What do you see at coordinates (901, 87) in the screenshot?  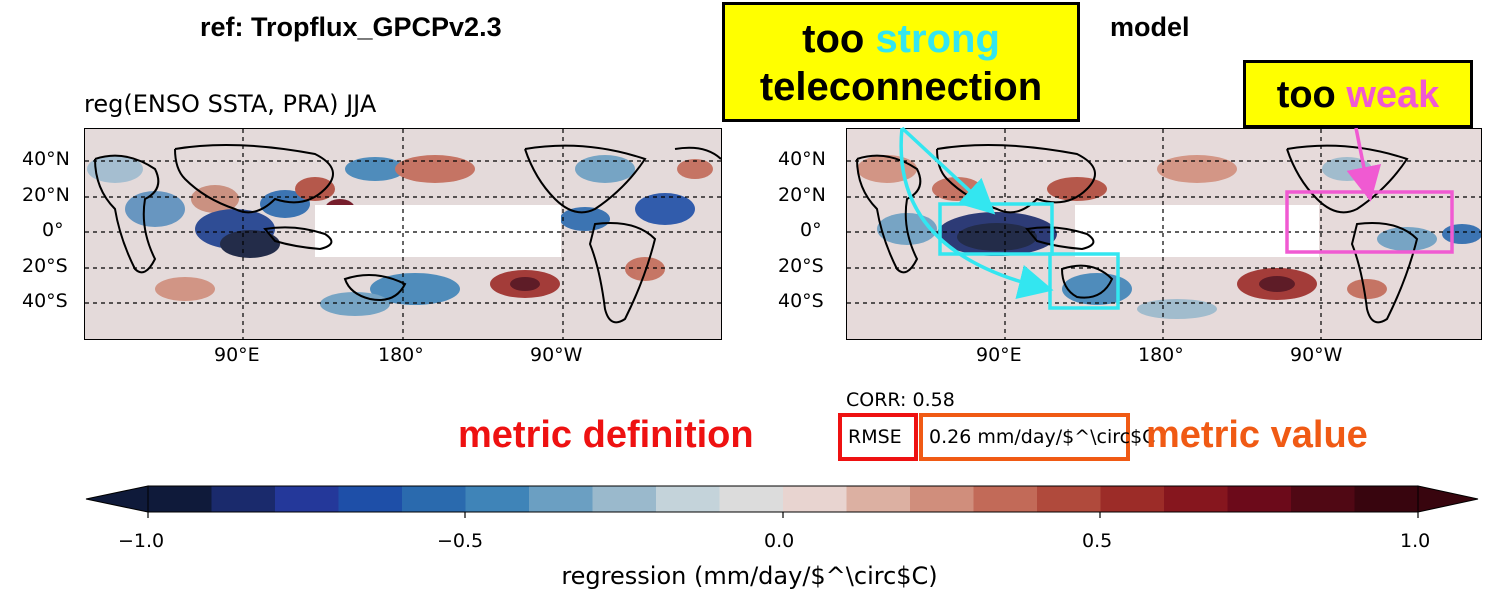 I see `too-strong-callout-line2: teleconnection` at bounding box center [901, 87].